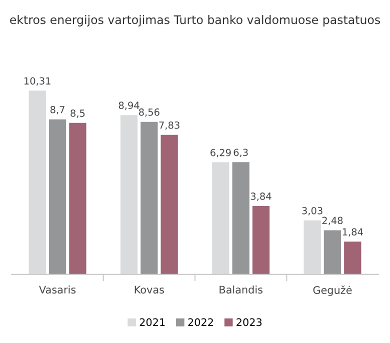 The height and width of the screenshot is (343, 390). What do you see at coordinates (152, 322) in the screenshot?
I see `legend-label: 2021` at bounding box center [152, 322].